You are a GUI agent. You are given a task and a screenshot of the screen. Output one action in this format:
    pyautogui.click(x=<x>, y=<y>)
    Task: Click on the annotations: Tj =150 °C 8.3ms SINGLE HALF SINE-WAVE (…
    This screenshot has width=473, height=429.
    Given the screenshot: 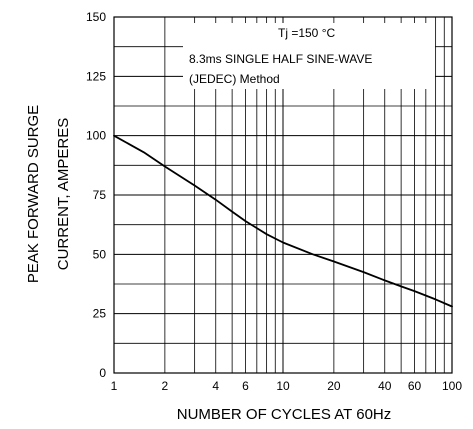 What is the action you would take?
    pyautogui.click(x=280, y=56)
    